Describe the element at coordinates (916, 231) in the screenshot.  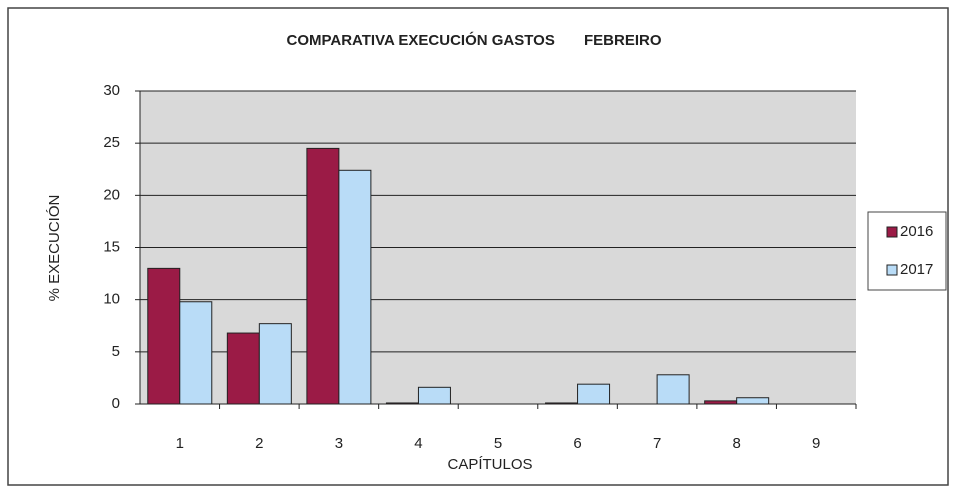
I see `legend-label: 2016` at that location.